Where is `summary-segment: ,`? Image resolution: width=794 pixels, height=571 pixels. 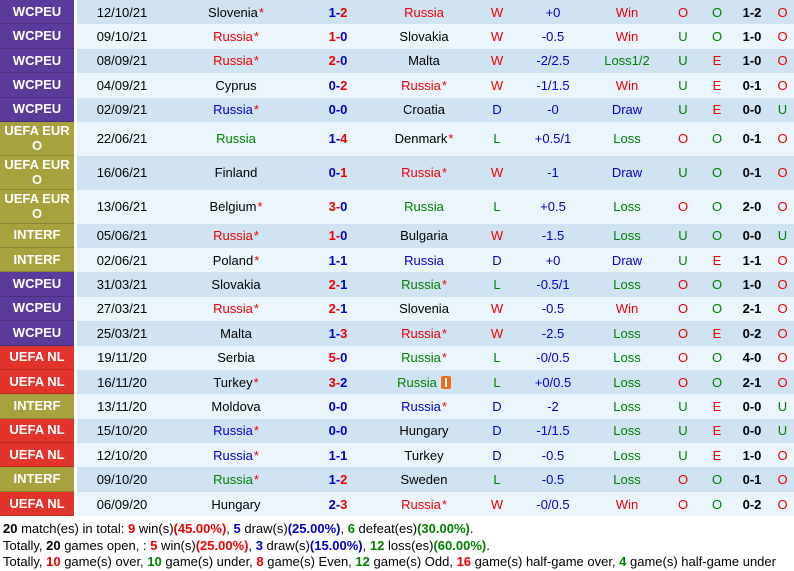 summary-segment: , is located at coordinates (230, 529).